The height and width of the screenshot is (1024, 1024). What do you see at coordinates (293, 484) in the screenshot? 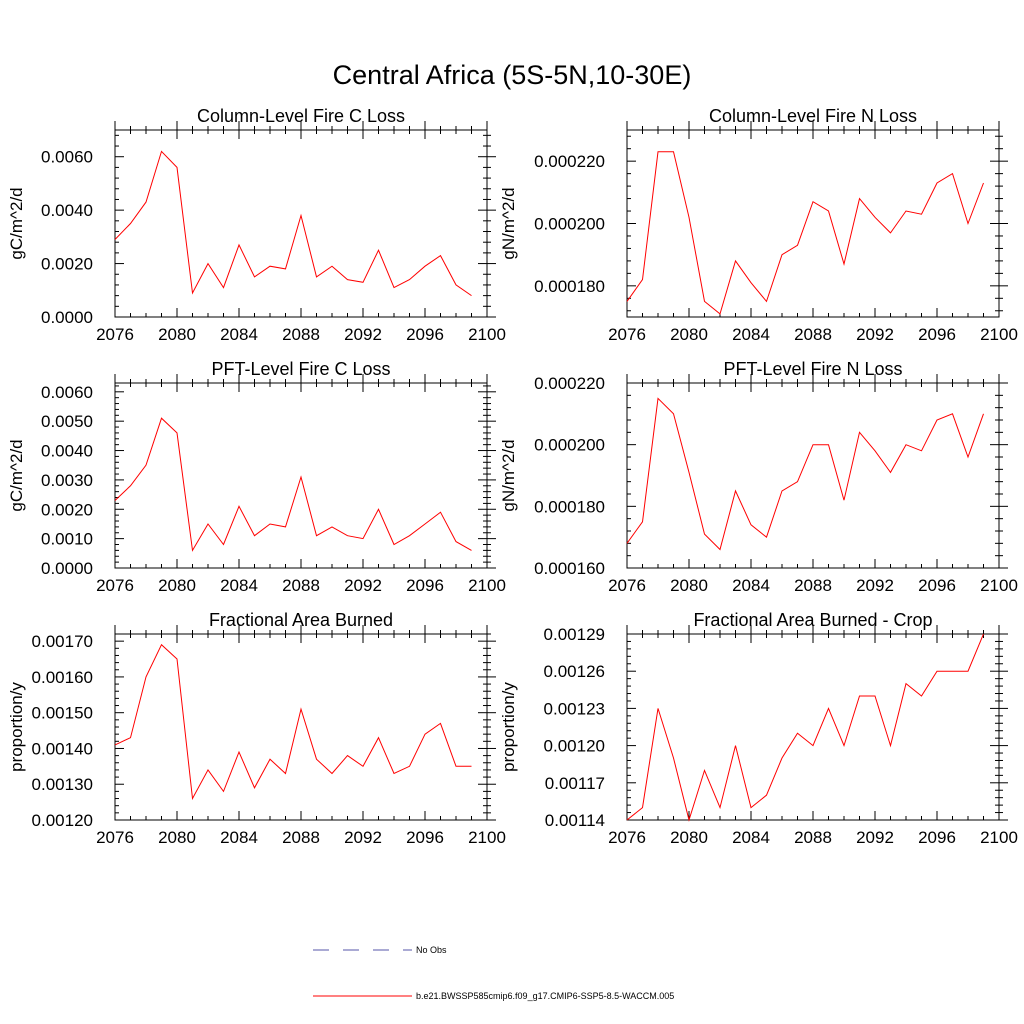
I see `series-line` at bounding box center [293, 484].